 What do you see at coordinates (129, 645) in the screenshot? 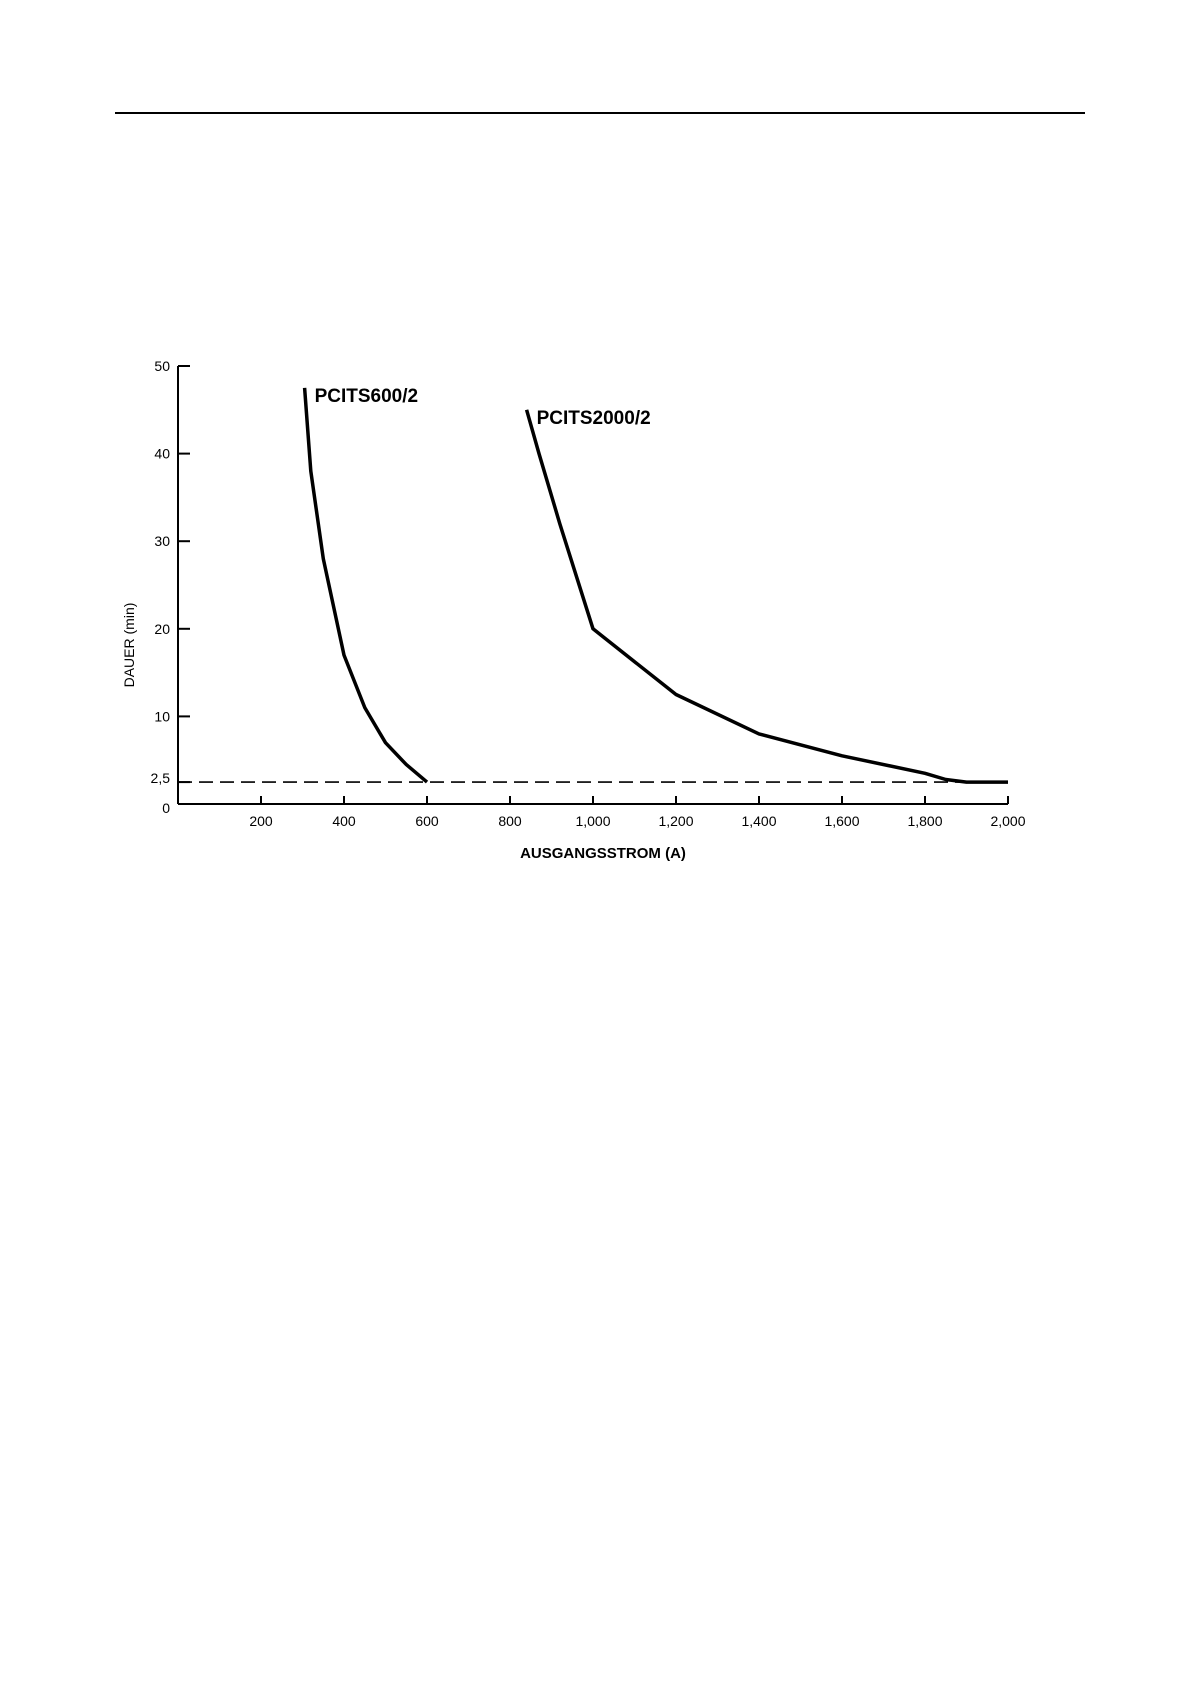
I see `y-axis-title: DAUER (min)` at bounding box center [129, 645].